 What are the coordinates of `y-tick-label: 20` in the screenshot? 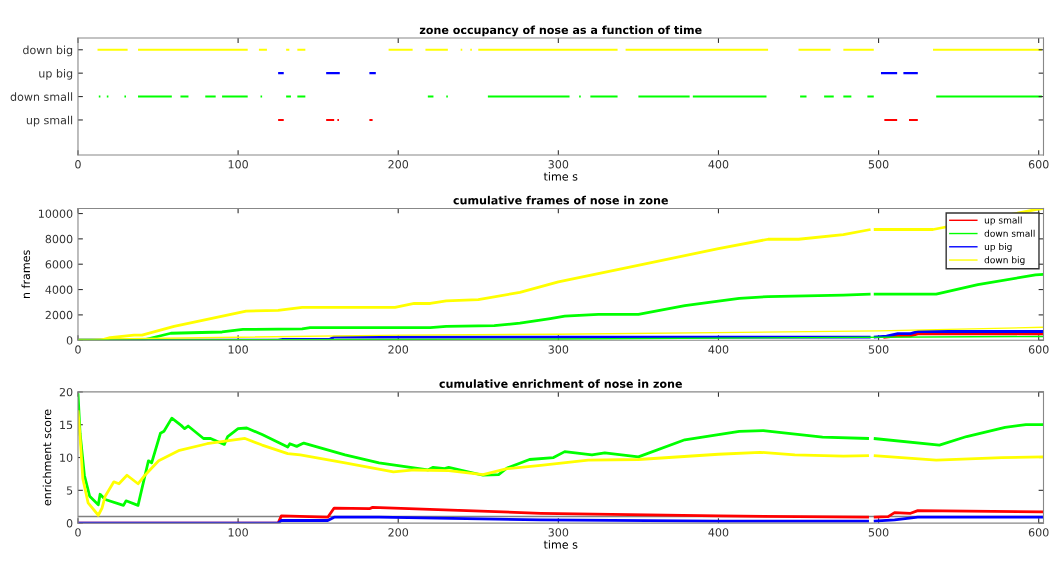 It's located at (66, 392).